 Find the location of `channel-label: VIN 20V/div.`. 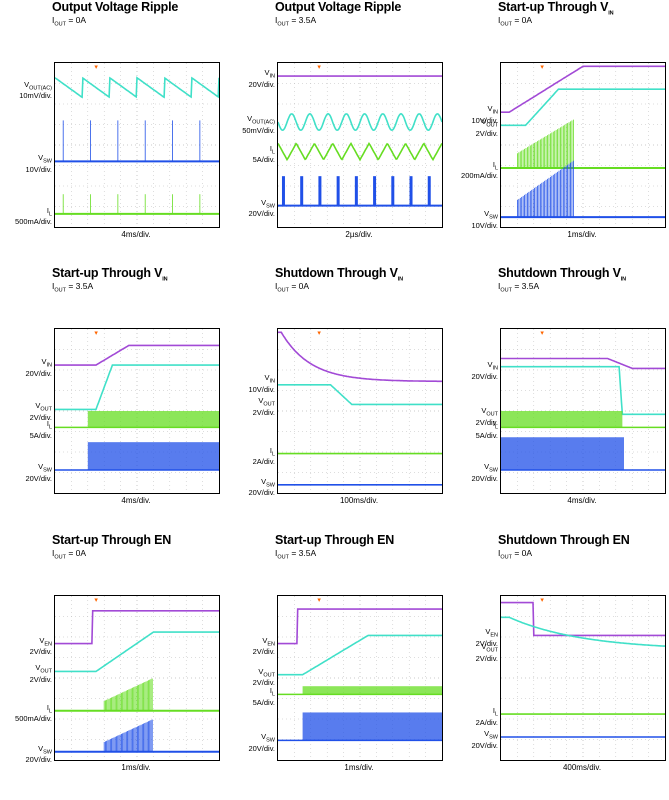

channel-label: VIN 20V/div. is located at coordinates (261, 78).